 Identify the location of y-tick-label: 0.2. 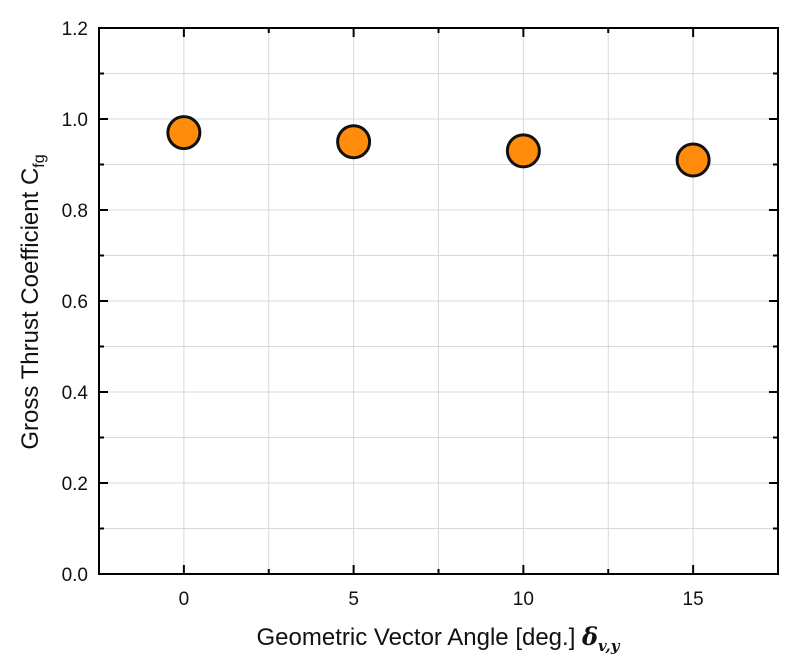
(75, 484).